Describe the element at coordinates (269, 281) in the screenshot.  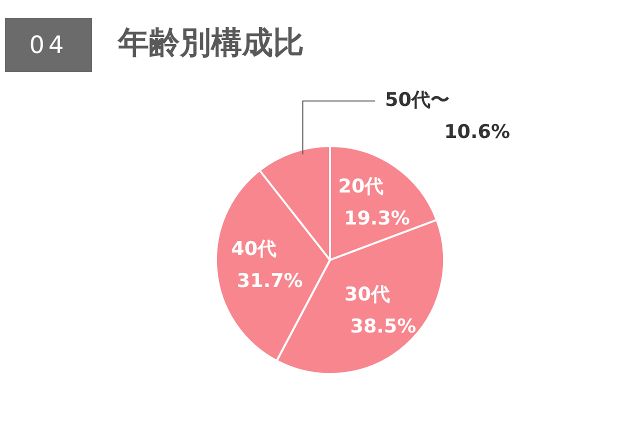
I see `data-label: 31.7%` at that location.